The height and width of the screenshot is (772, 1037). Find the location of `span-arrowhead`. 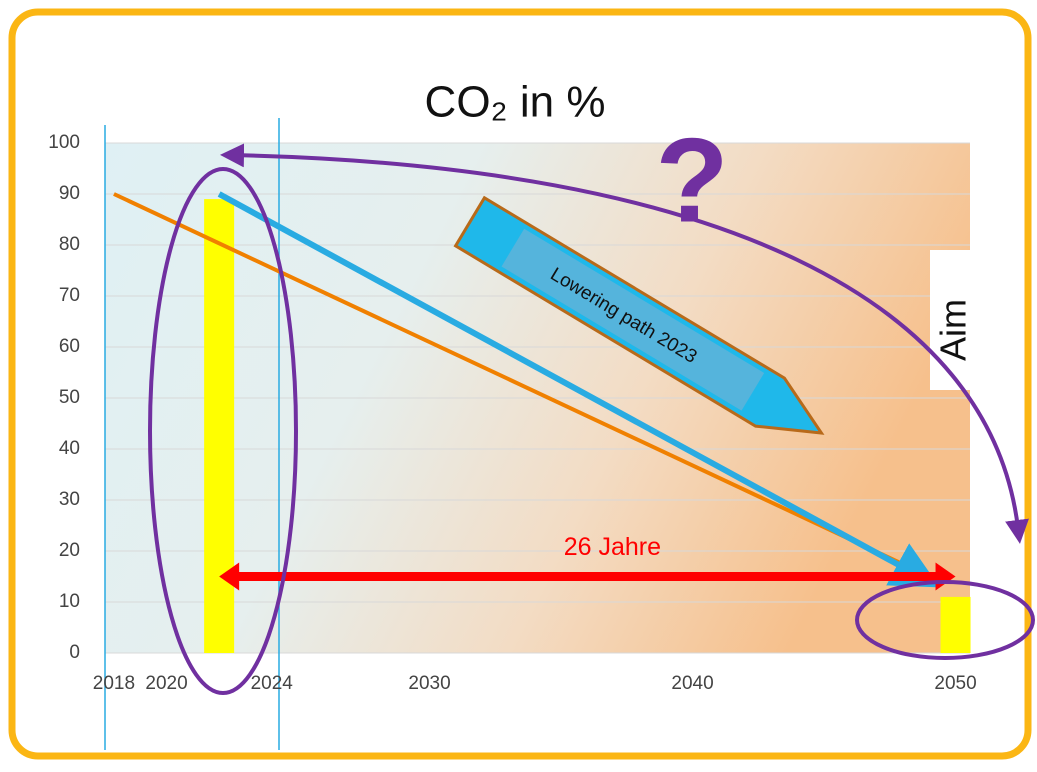

span-arrowhead is located at coordinates (229, 576).